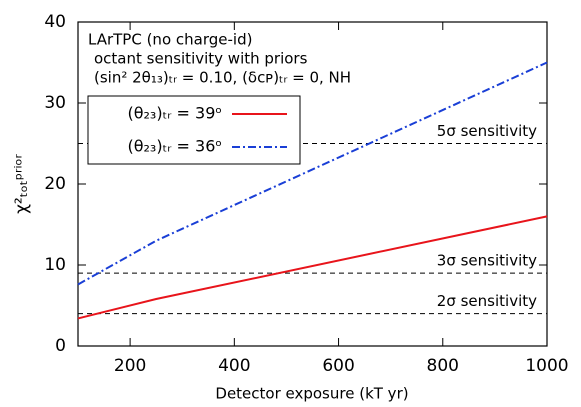 Image resolution: width=581 pixels, height=407 pixels. Describe the element at coordinates (487, 261) in the screenshot. I see `reference-label: 3σ sensitivity` at that location.